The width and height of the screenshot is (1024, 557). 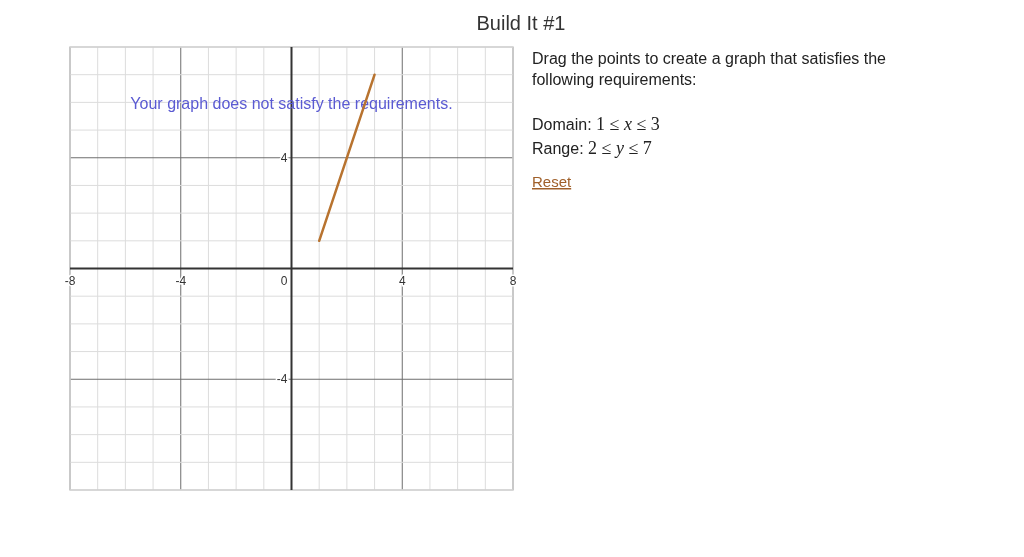 What do you see at coordinates (181, 280) in the screenshot?
I see `x-tick-label: -4` at bounding box center [181, 280].